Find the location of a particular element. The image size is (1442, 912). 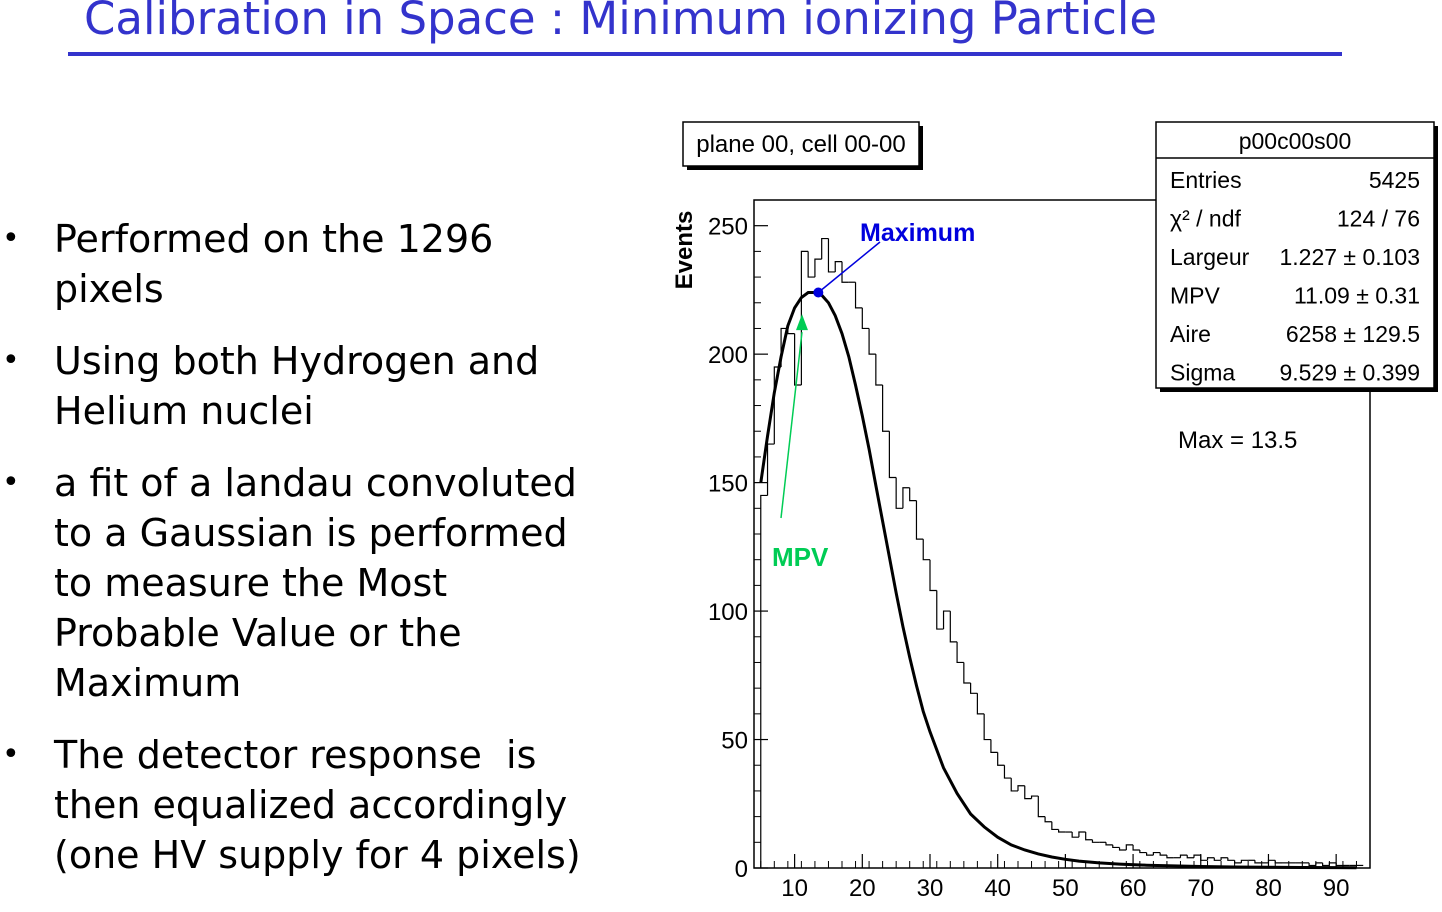

stats-box-title: p00c00s00 is located at coordinates (1295, 141).